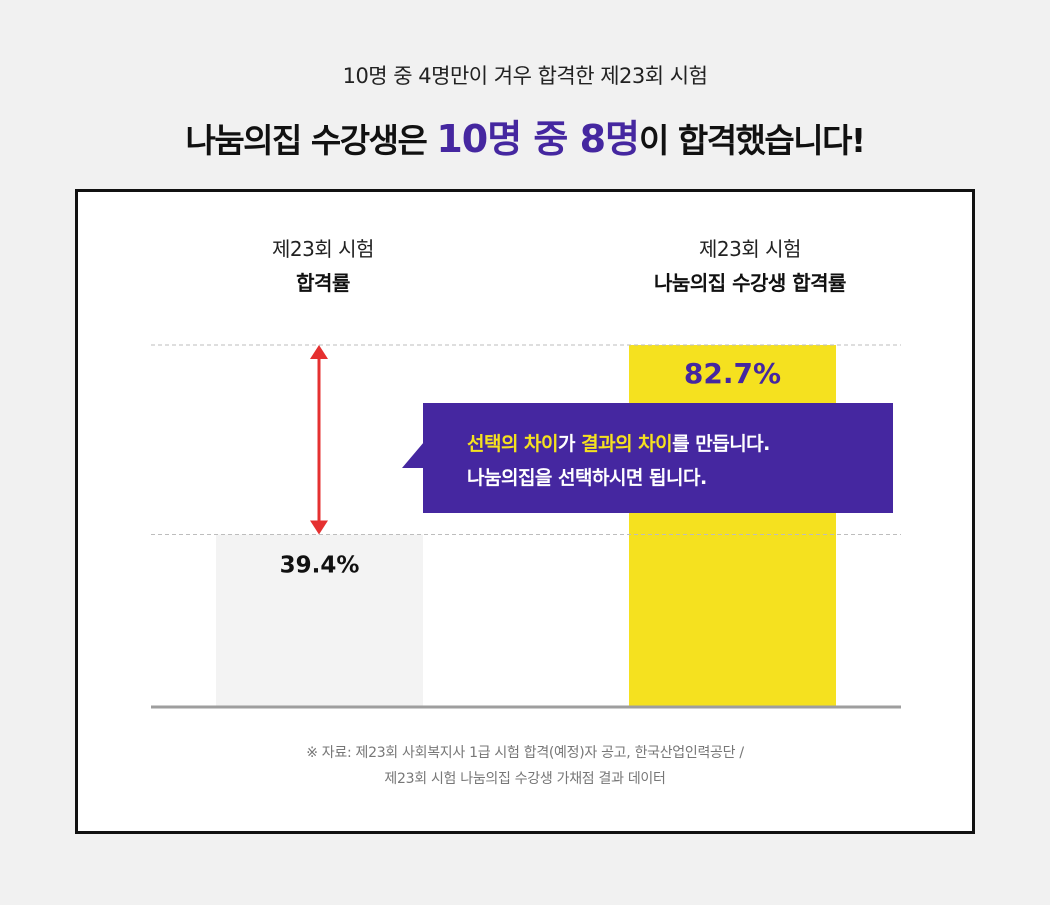 This screenshot has width=1050, height=905. Describe the element at coordinates (538, 139) in the screenshot. I see `title-accent: 10명 중 8명` at that location.